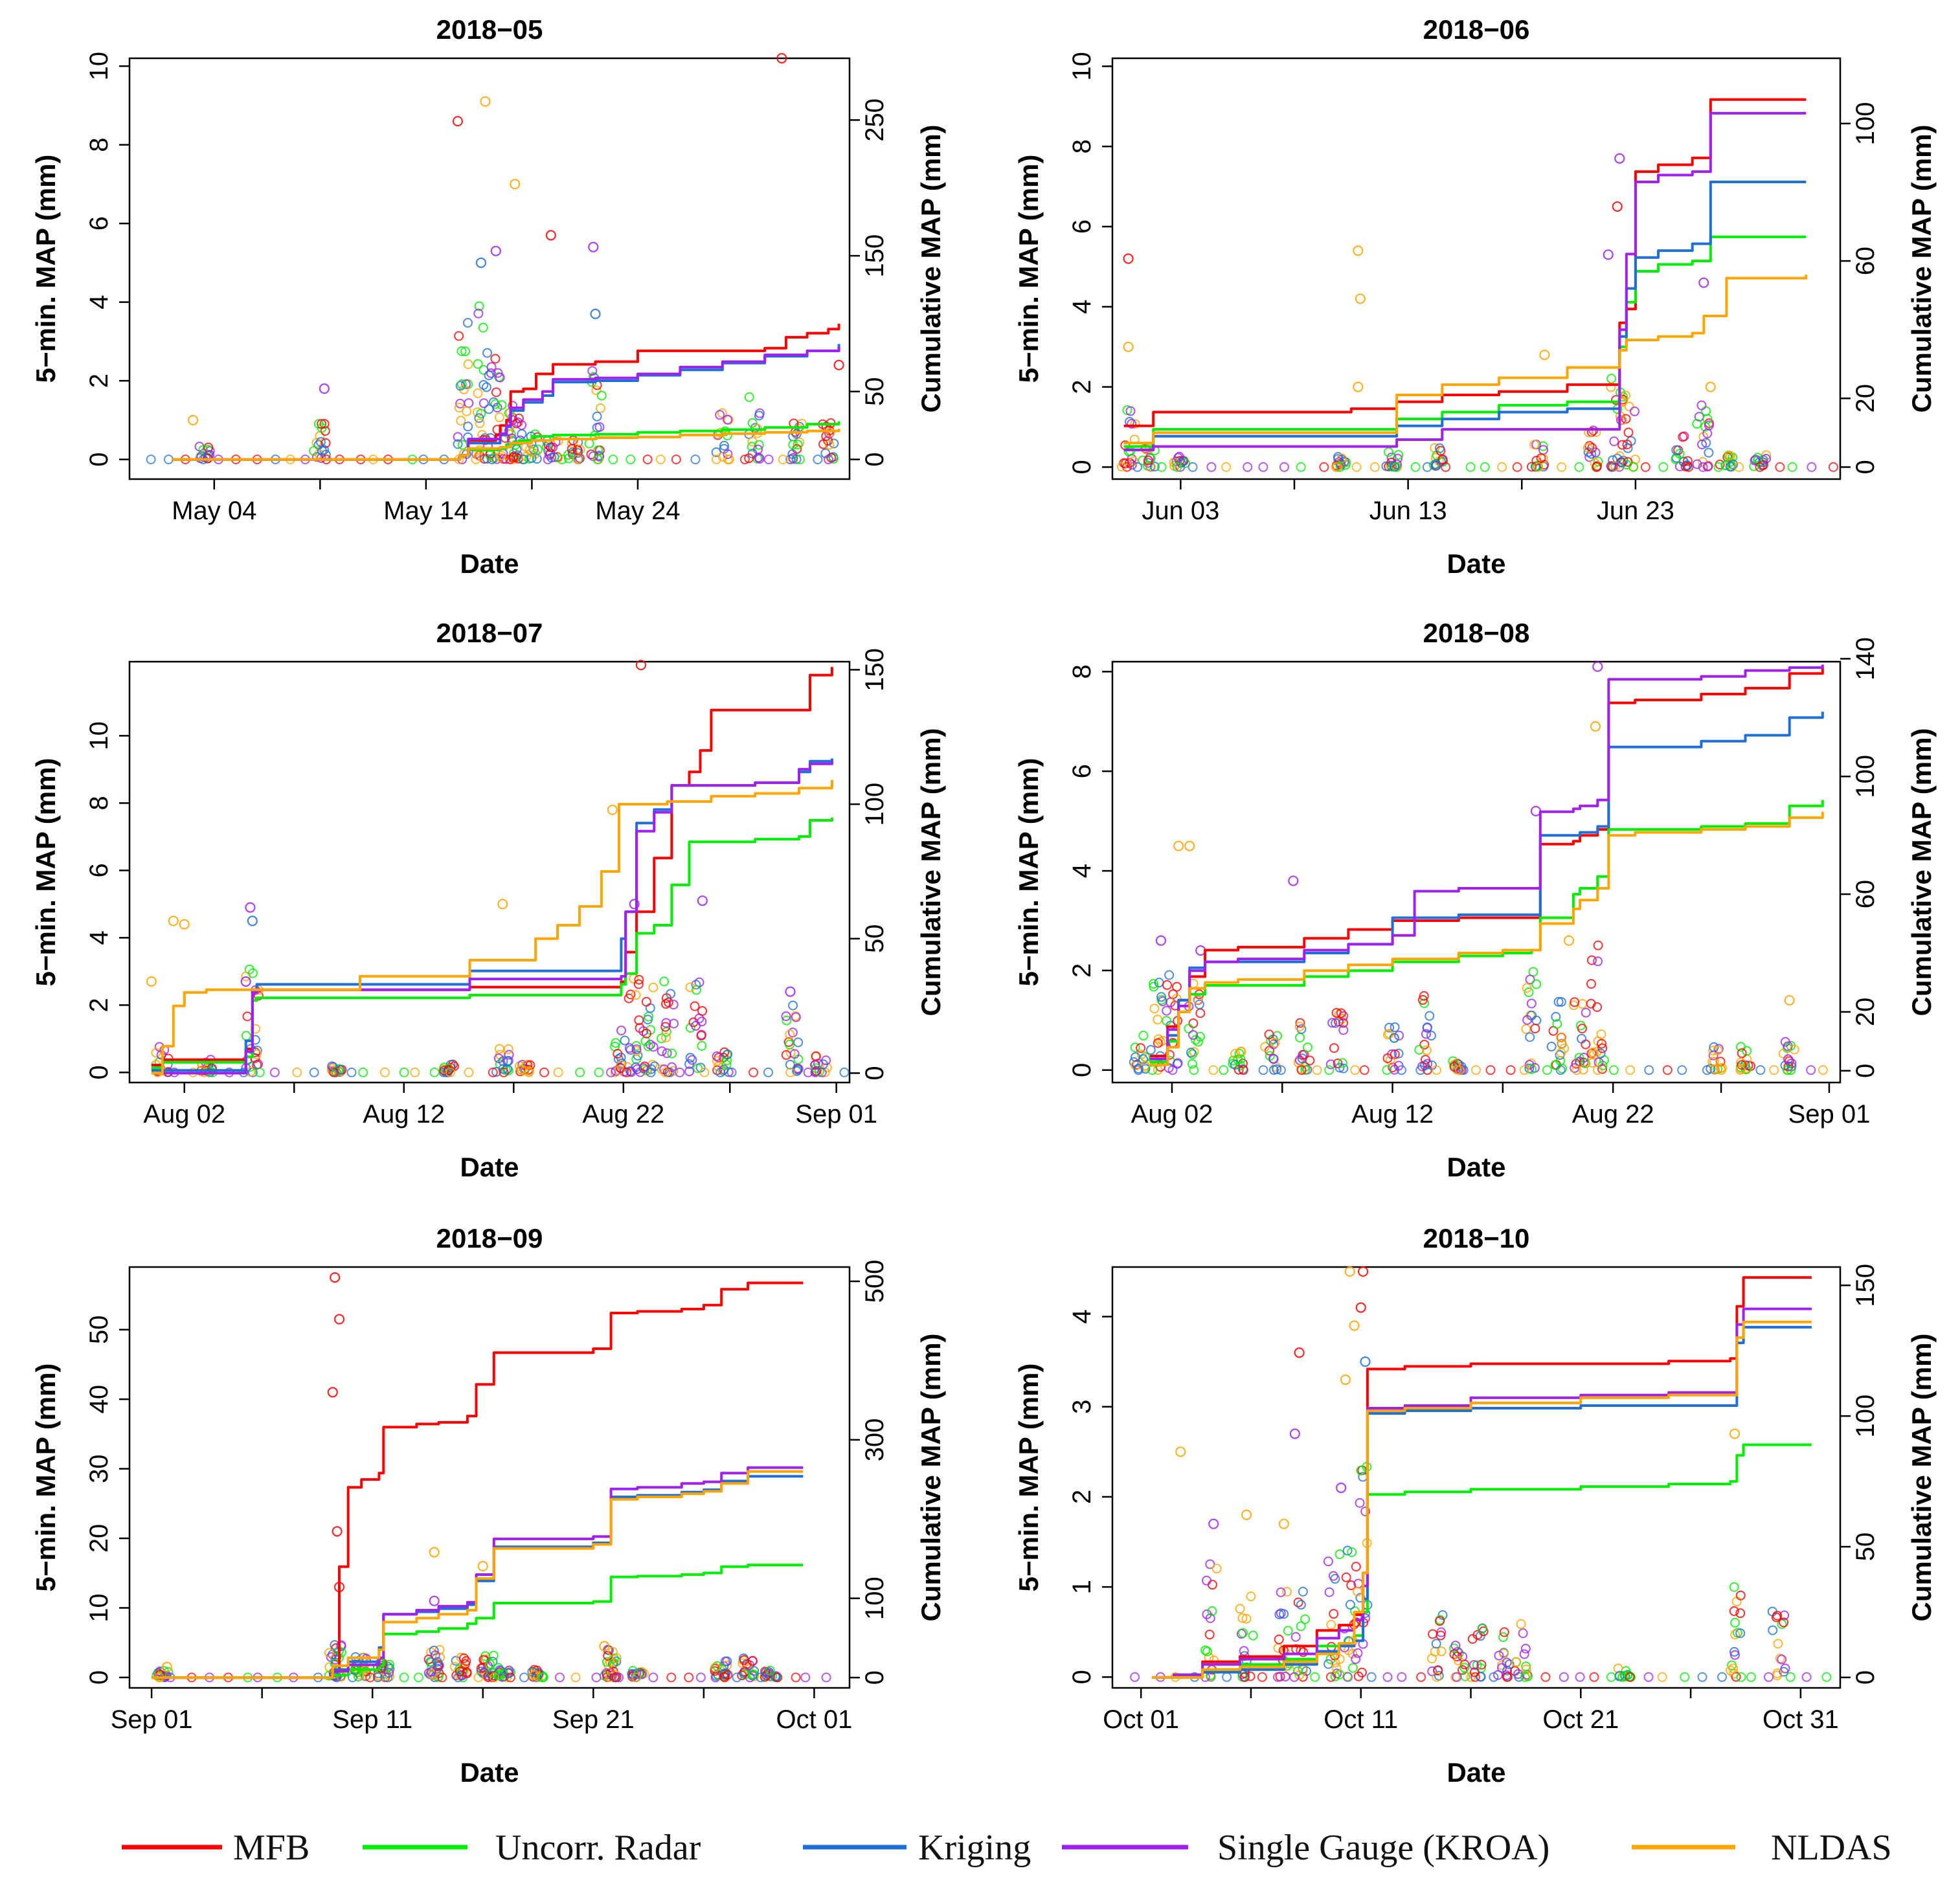 The height and width of the screenshot is (1886, 1960). What do you see at coordinates (489, 1238) in the screenshot?
I see `panel-title: 2018−09` at bounding box center [489, 1238].